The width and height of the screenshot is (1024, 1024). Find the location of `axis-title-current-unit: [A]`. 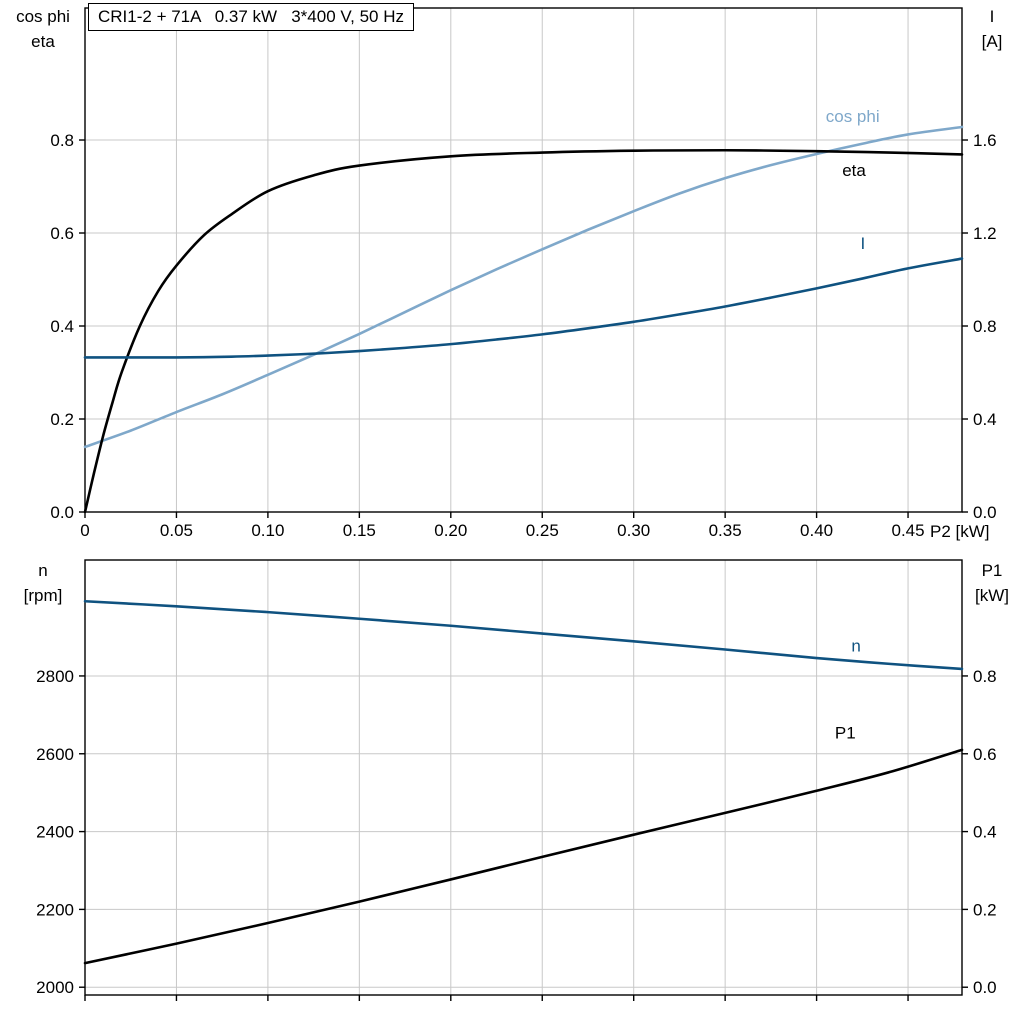

axis-title-current-unit: [A] is located at coordinates (992, 41).